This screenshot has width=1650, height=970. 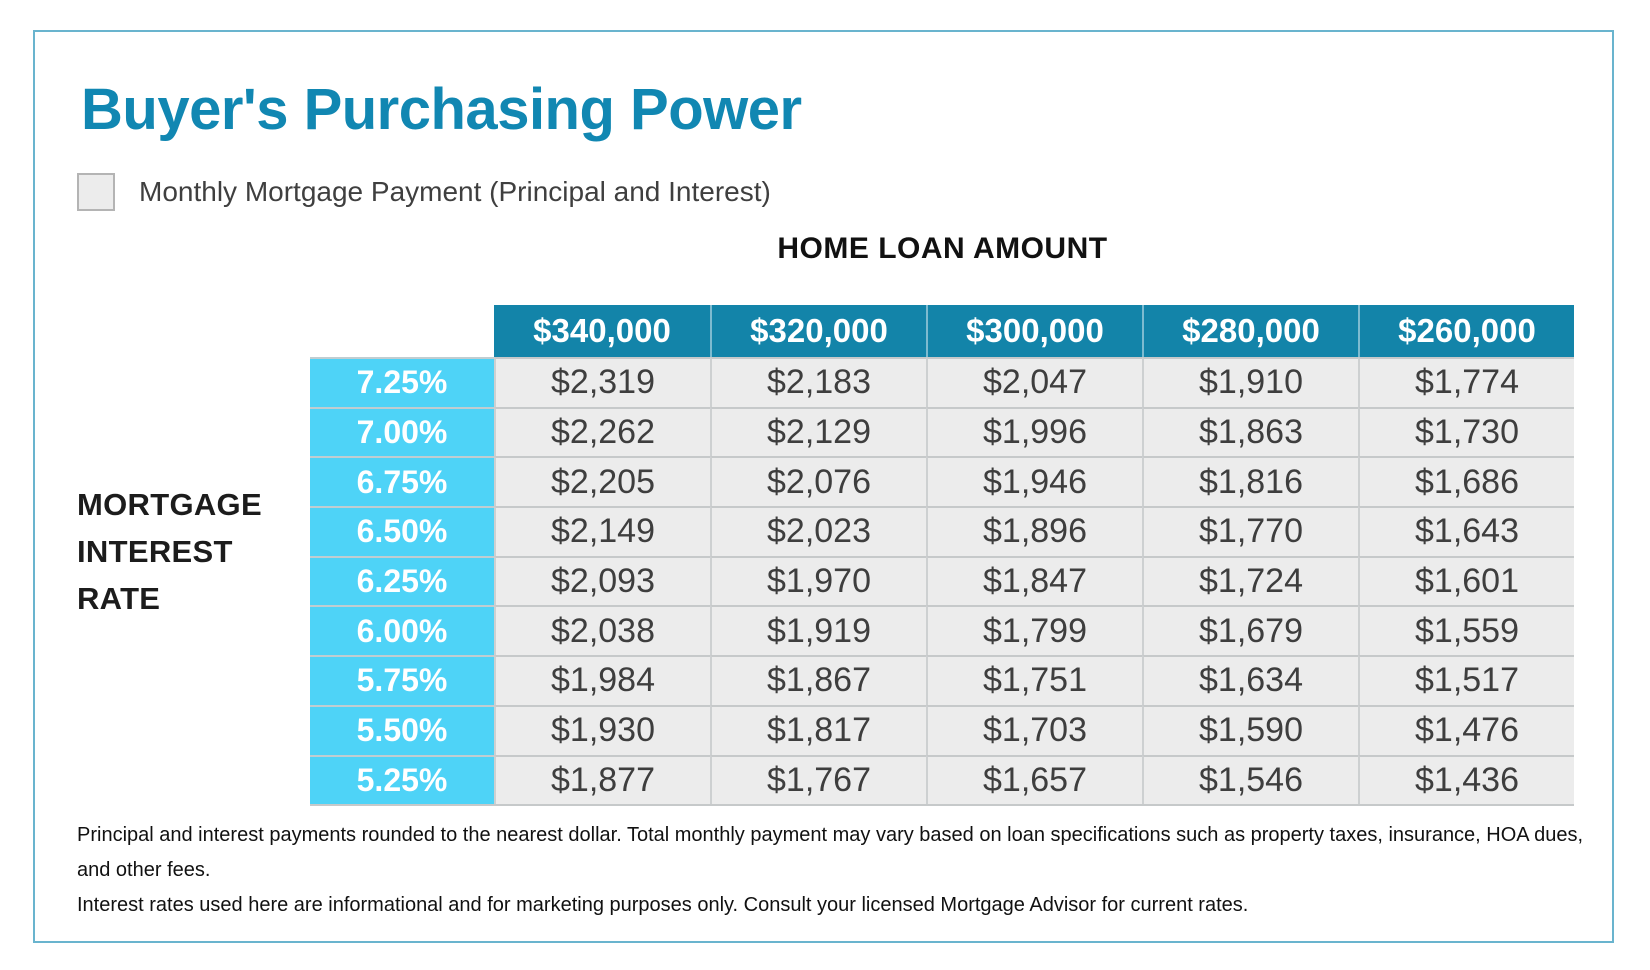 What do you see at coordinates (1034, 580) in the screenshot?
I see `payment-cell: $1,847` at bounding box center [1034, 580].